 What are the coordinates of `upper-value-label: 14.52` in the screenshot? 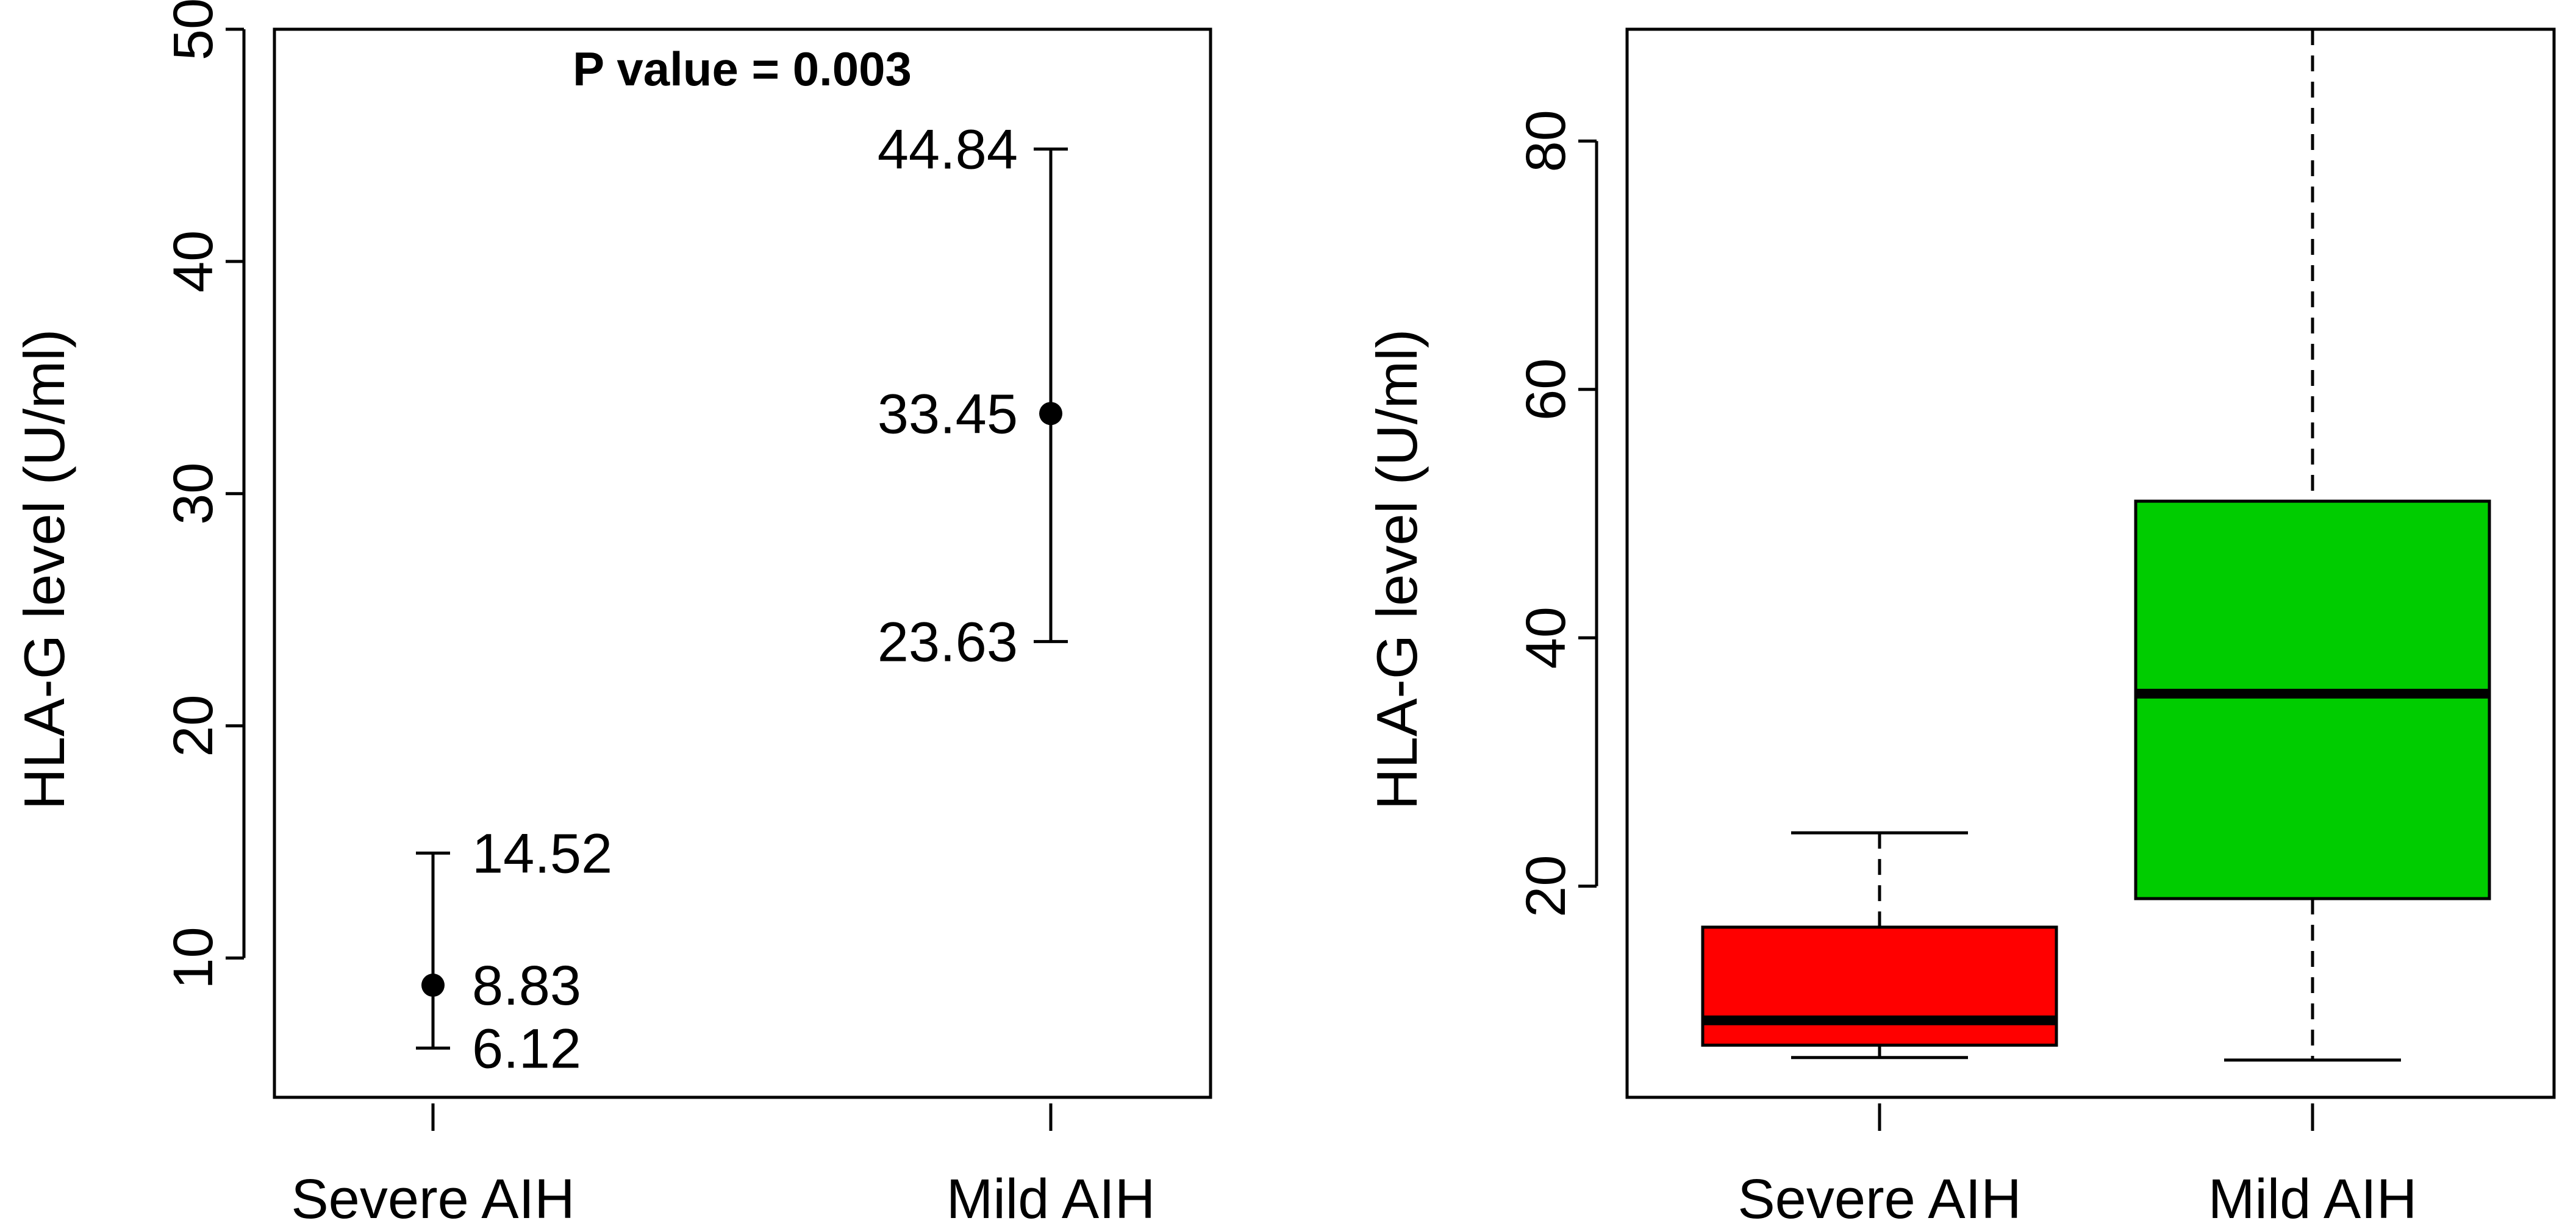 It's located at (542, 854).